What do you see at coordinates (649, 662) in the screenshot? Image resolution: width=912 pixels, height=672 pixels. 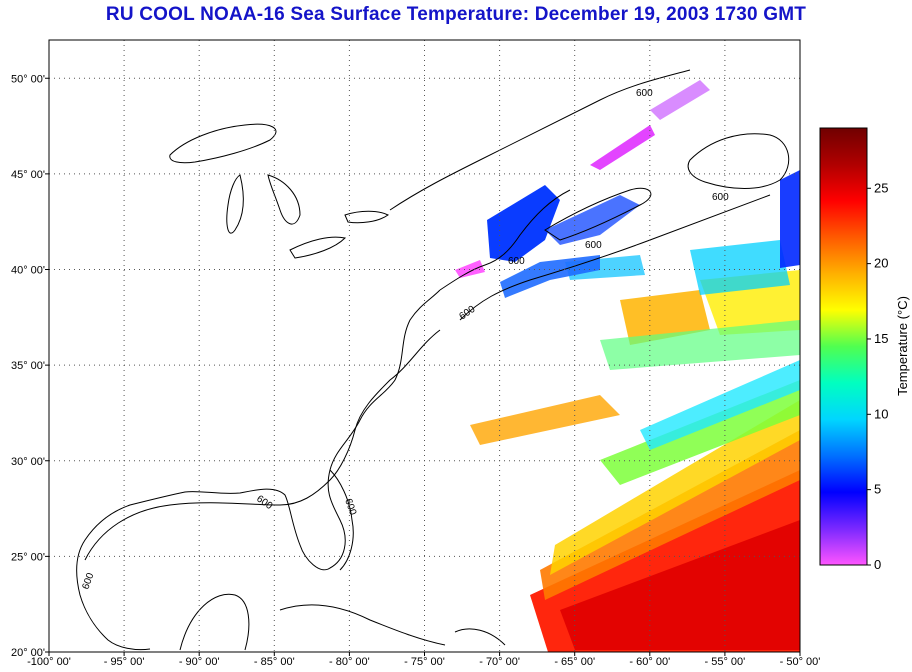 I see `lon-tick-label: - 60° 00'` at bounding box center [649, 662].